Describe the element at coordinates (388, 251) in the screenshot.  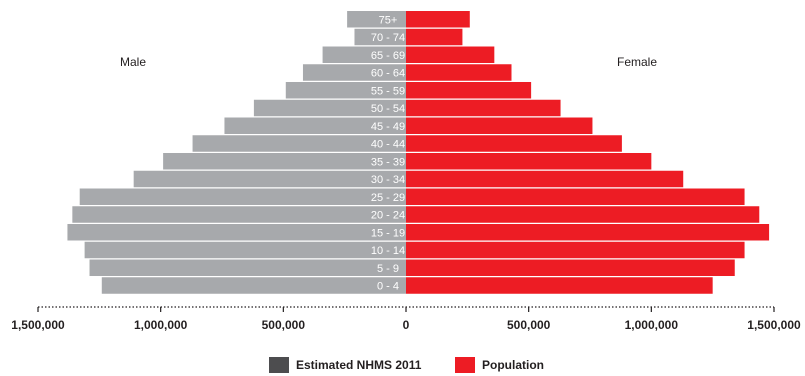
I see `age-group-label: 10 - 14` at that location.